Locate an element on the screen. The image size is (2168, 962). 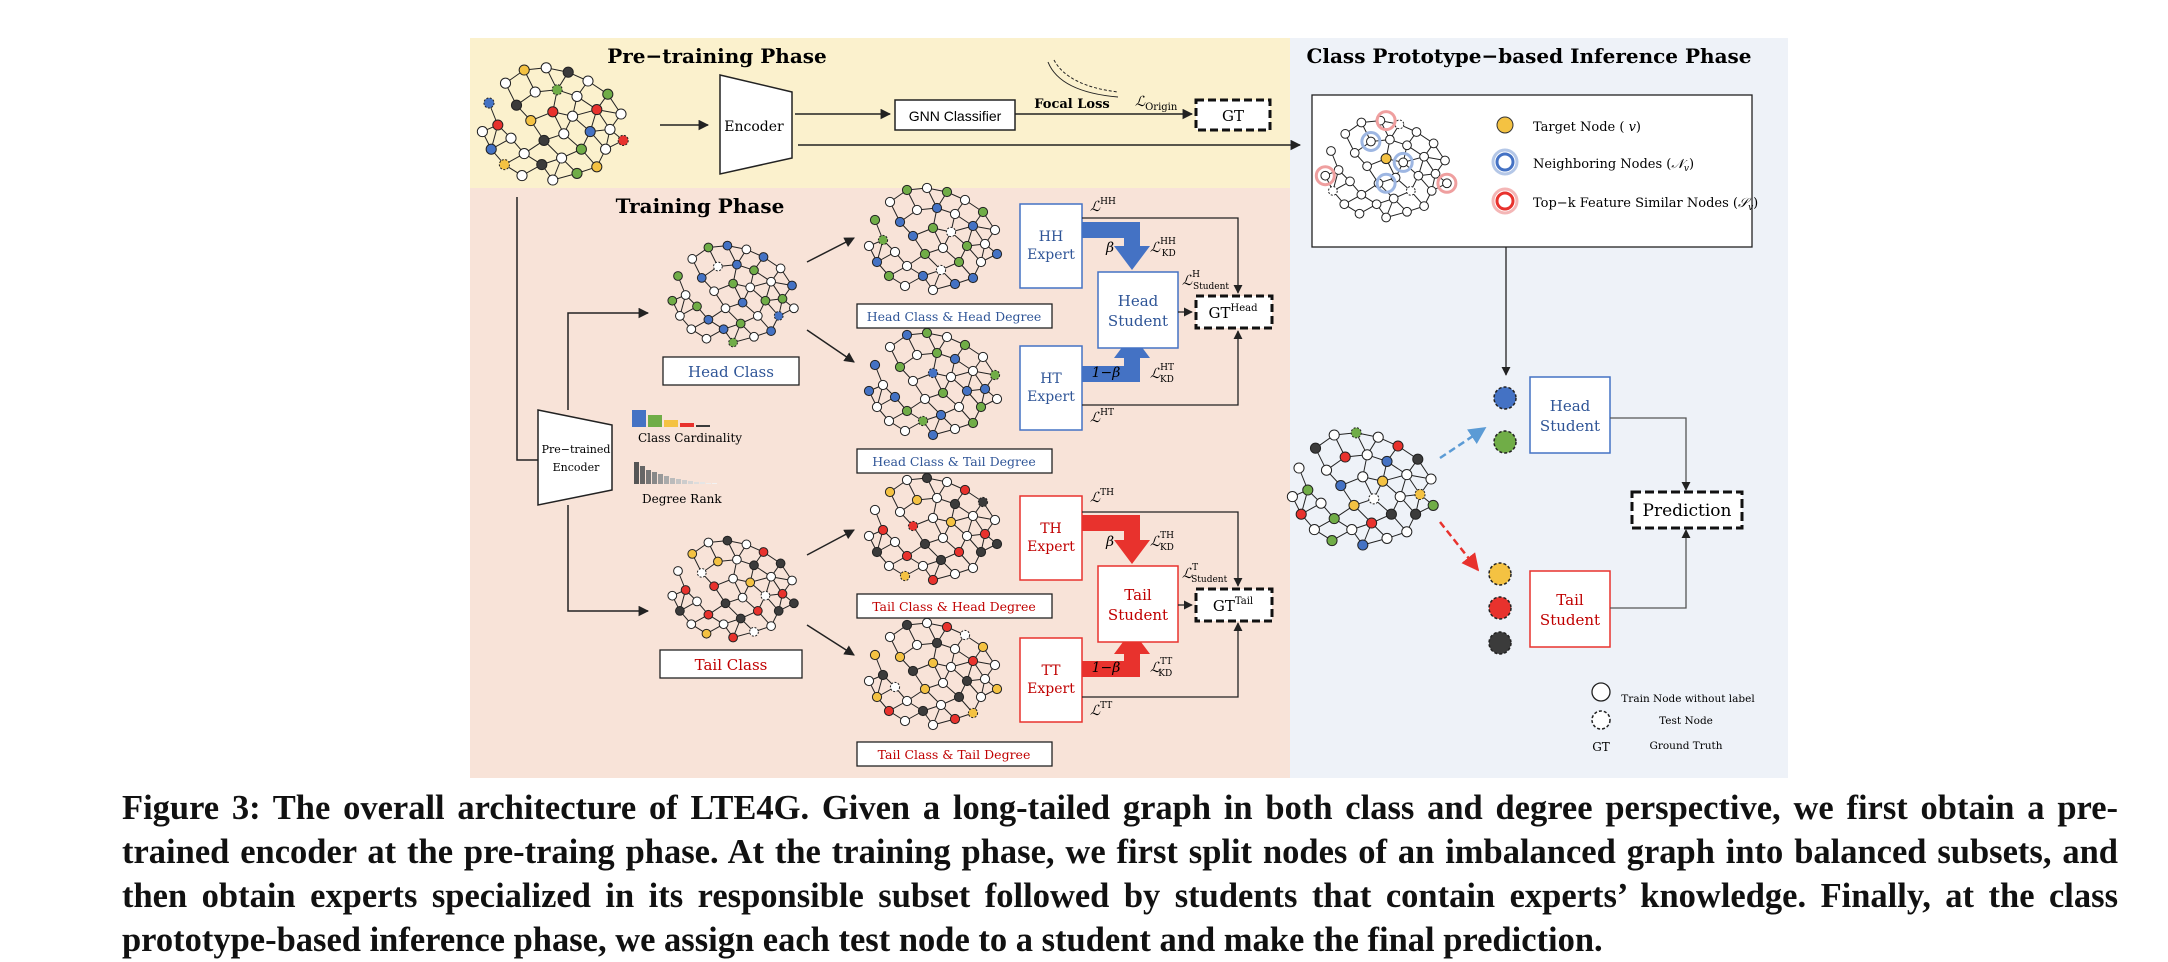
encoder-label: Encoder is located at coordinates (754, 127).